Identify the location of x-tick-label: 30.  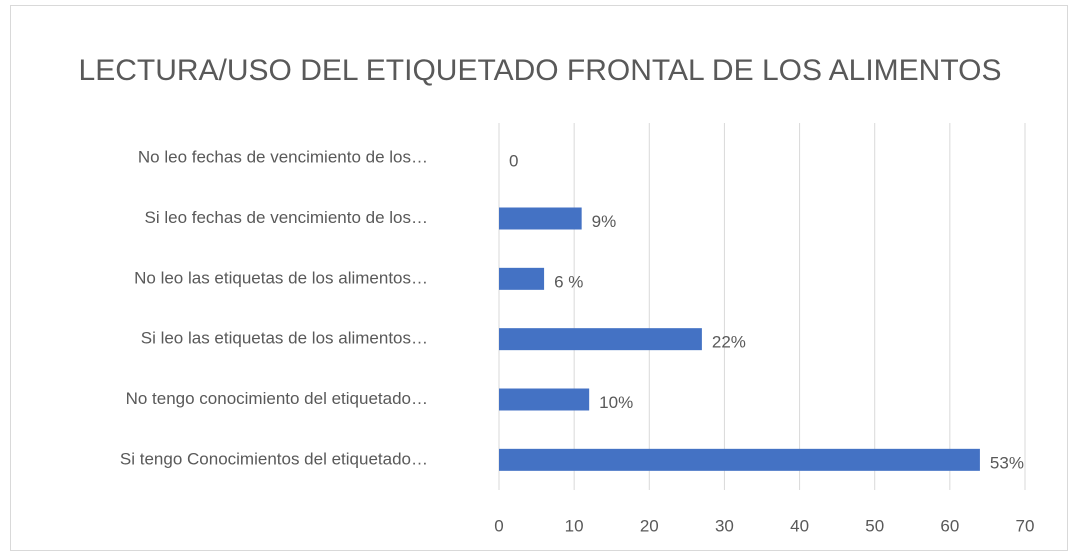
(724, 525).